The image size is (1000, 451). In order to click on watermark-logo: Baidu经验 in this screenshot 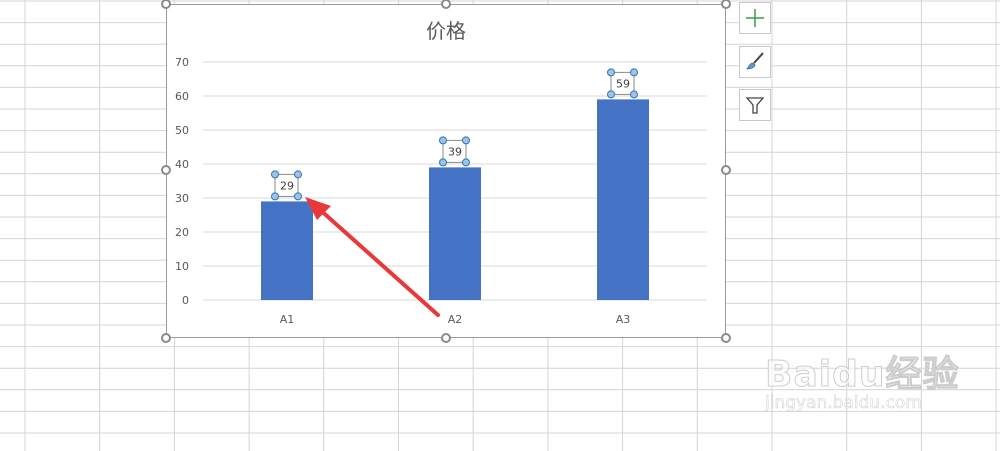, I will do `click(862, 375)`.